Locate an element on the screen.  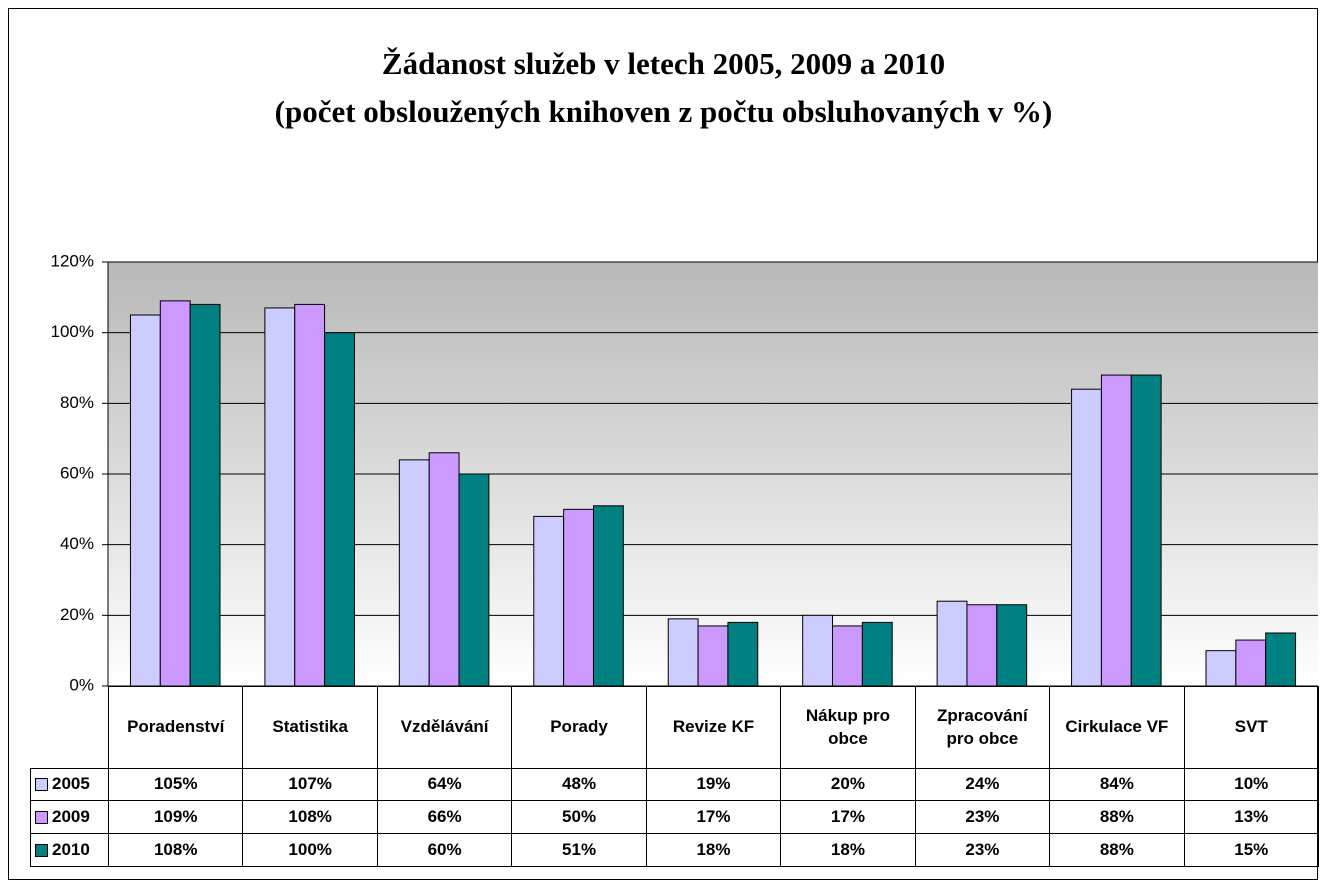
y-tick-label: 60% is located at coordinates (77, 472).